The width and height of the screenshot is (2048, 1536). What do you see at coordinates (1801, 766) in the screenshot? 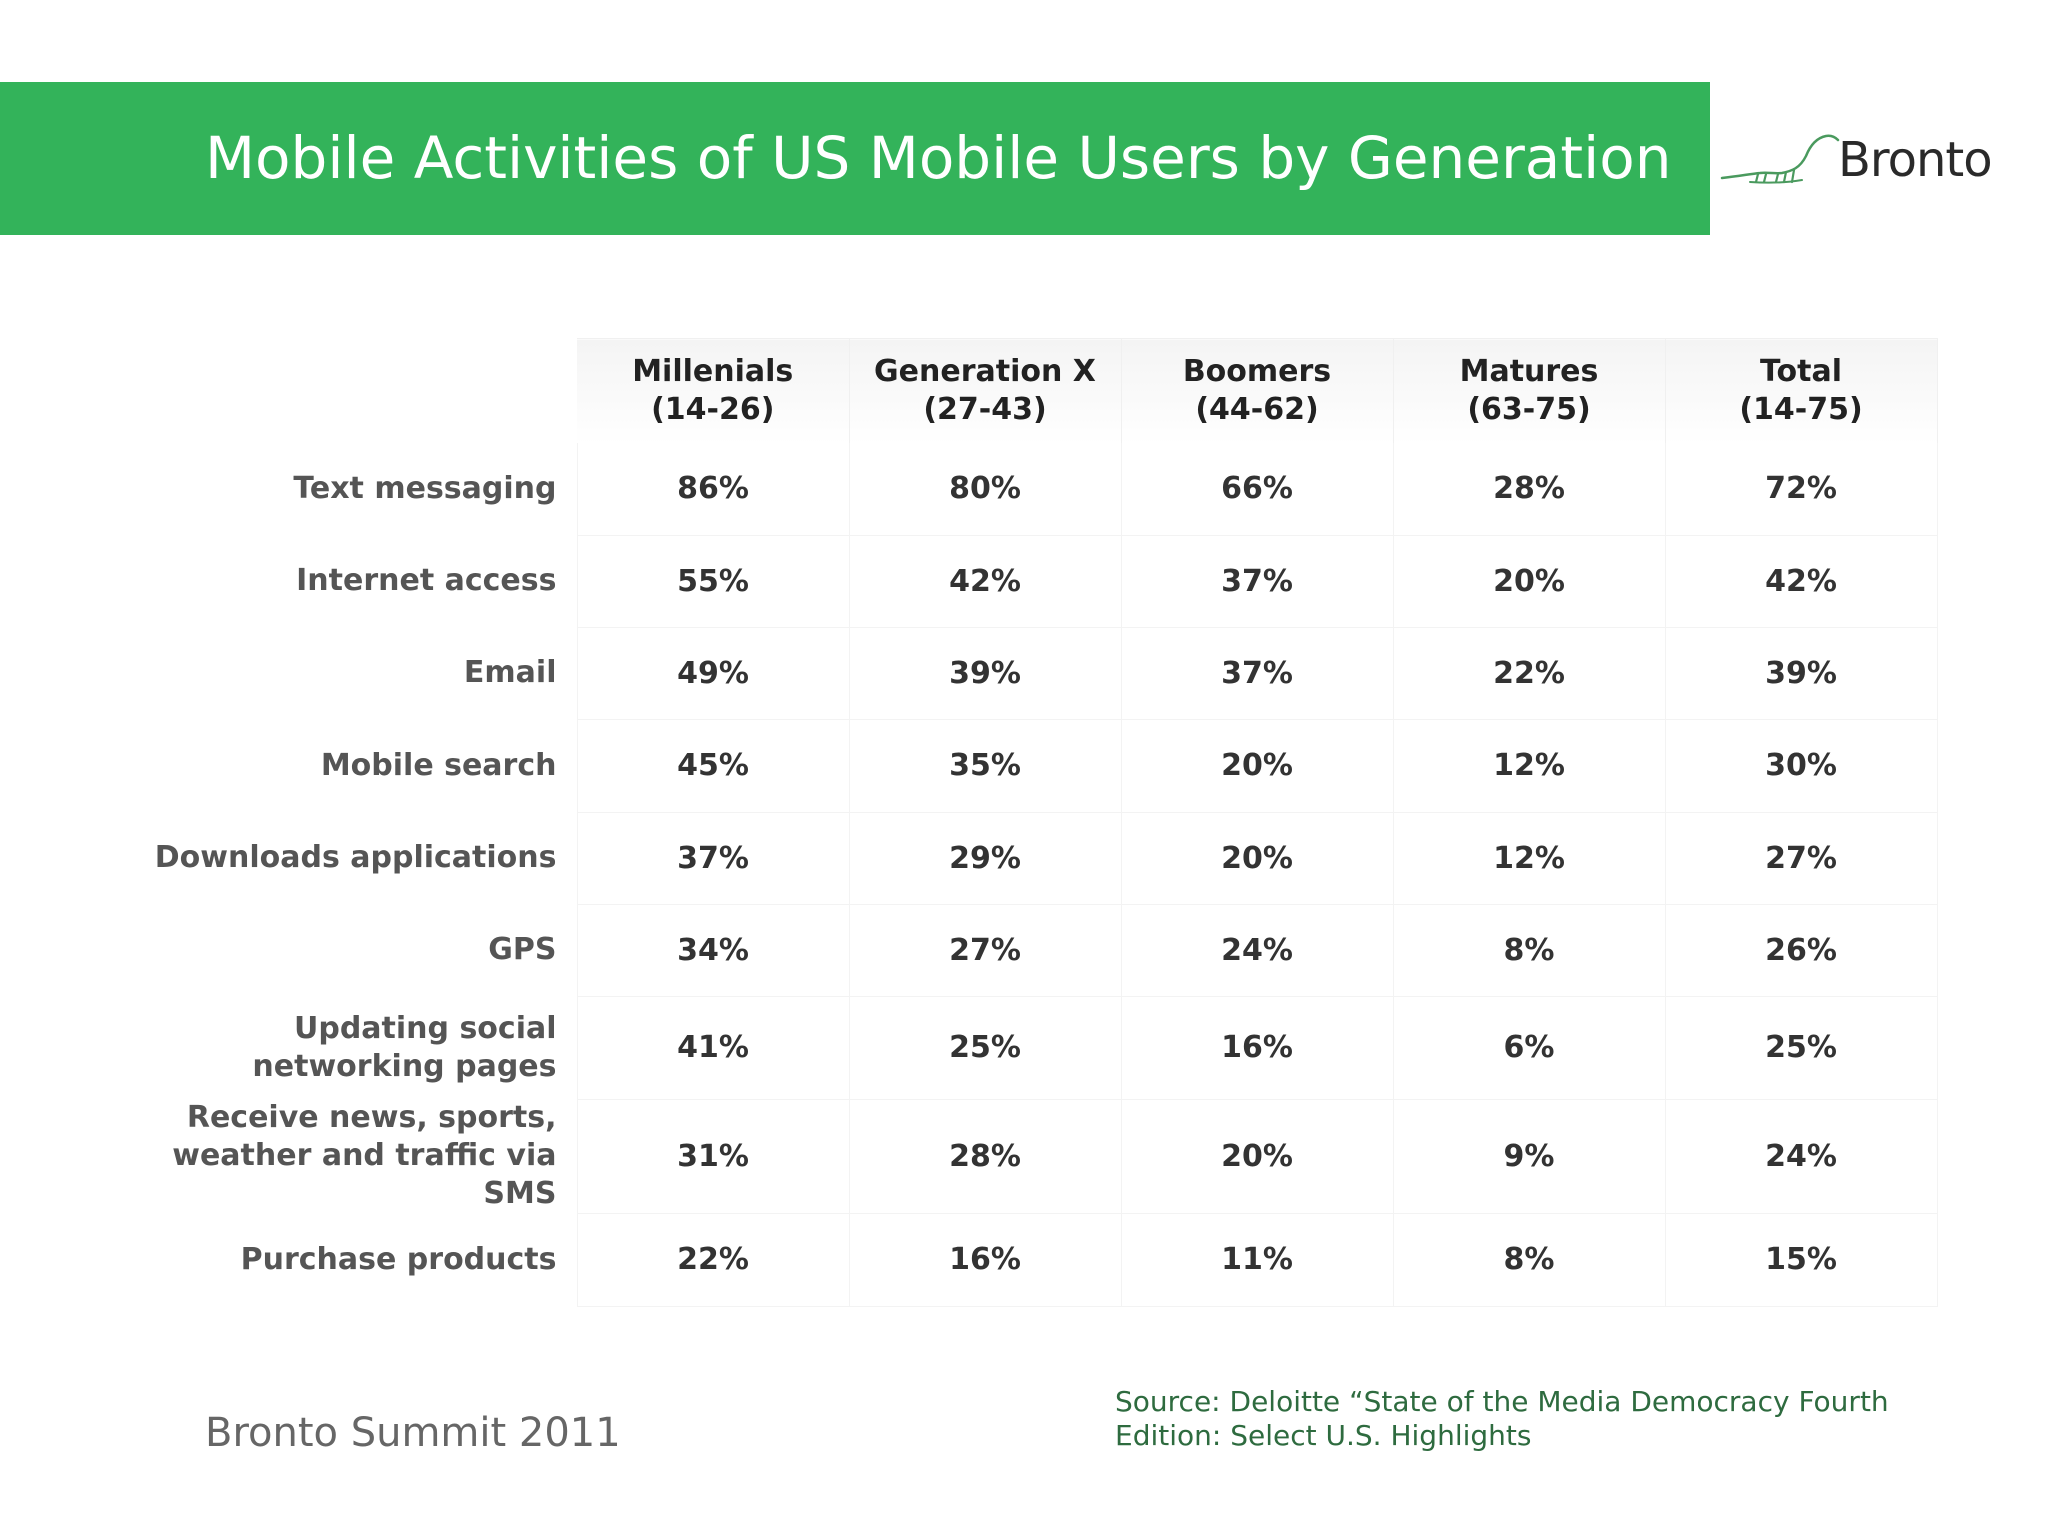
I see `table-cell: 30%` at bounding box center [1801, 766].